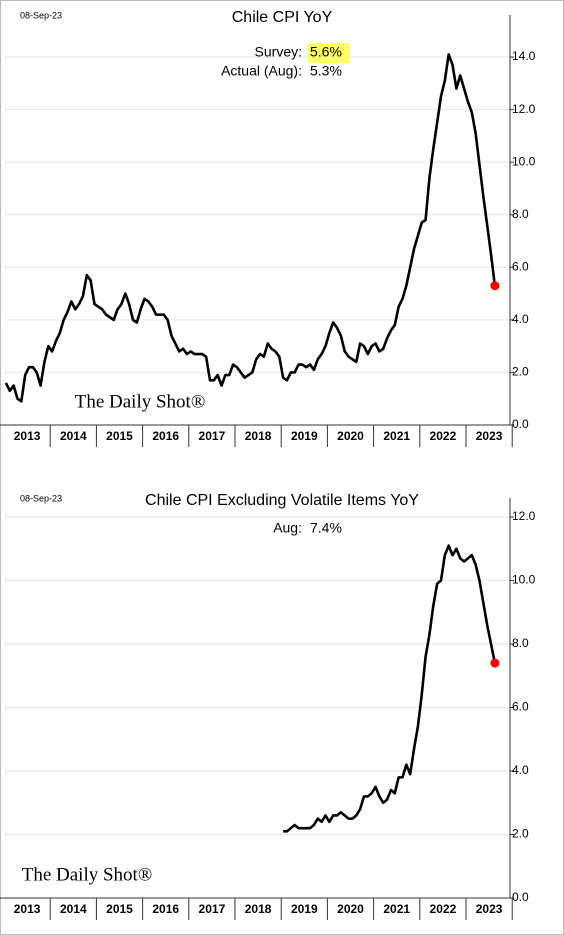  What do you see at coordinates (326, 71) in the screenshot?
I see `annotation-value: 5.3%` at bounding box center [326, 71].